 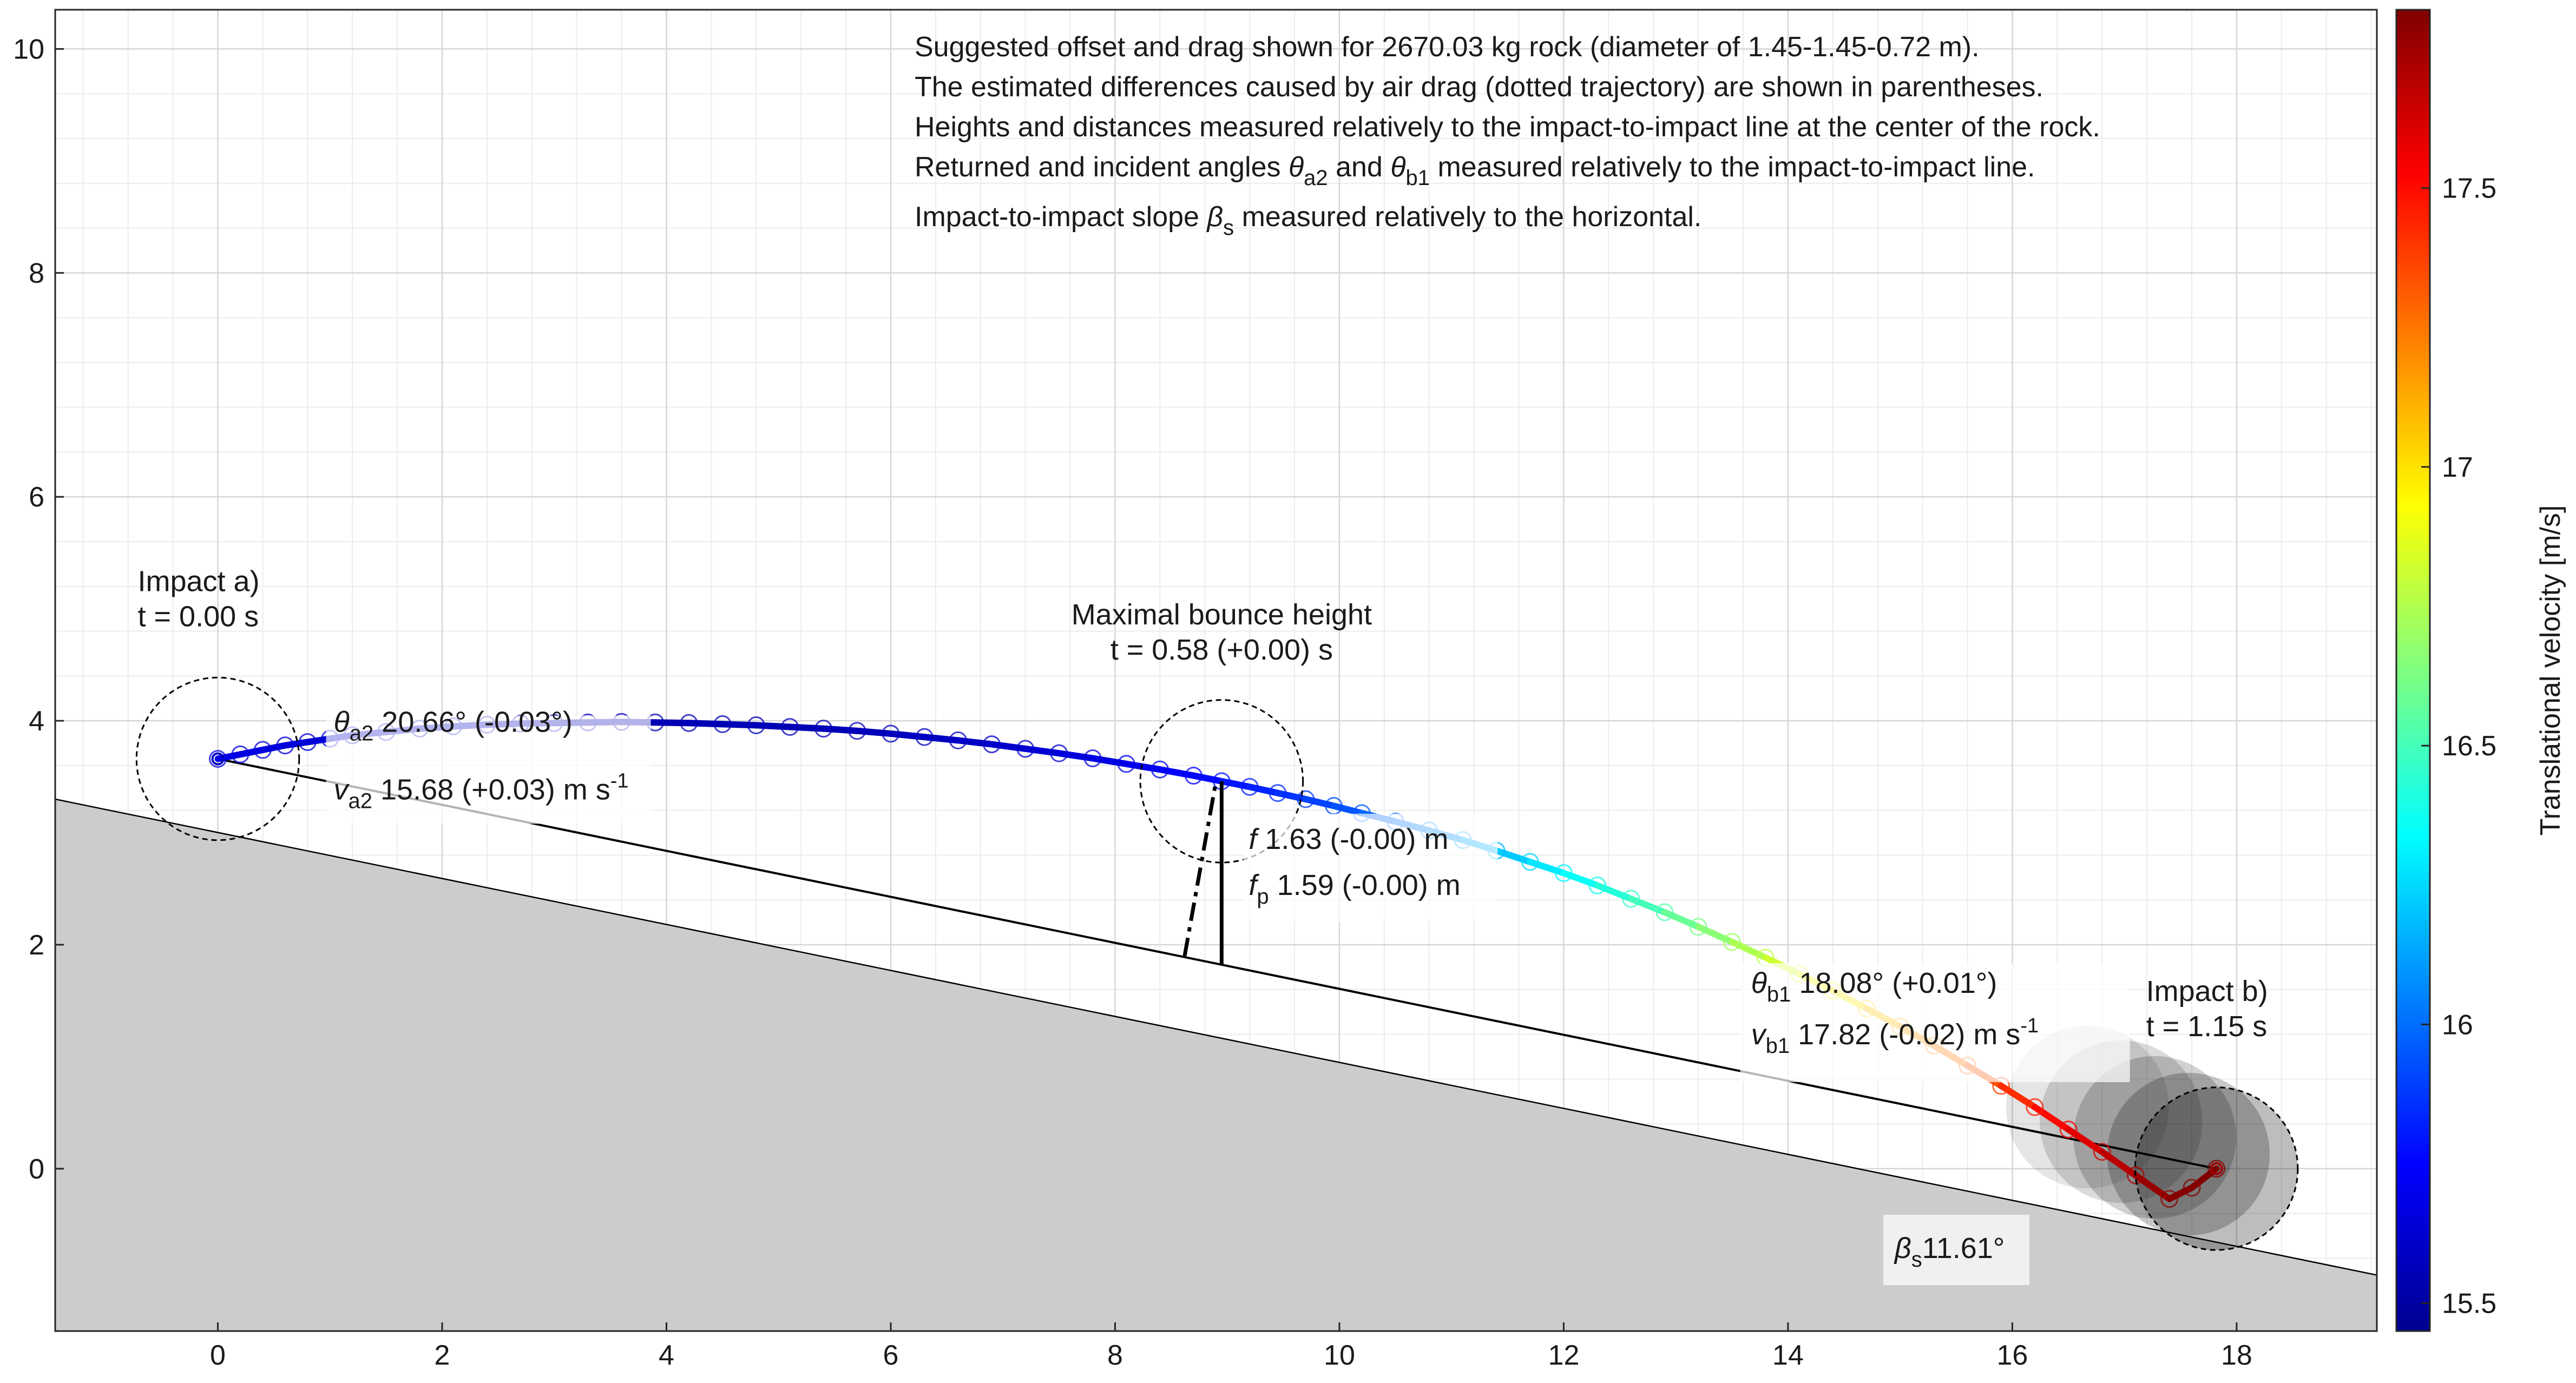 I want to click on rock-outline-max-bounce, so click(x=1221, y=781).